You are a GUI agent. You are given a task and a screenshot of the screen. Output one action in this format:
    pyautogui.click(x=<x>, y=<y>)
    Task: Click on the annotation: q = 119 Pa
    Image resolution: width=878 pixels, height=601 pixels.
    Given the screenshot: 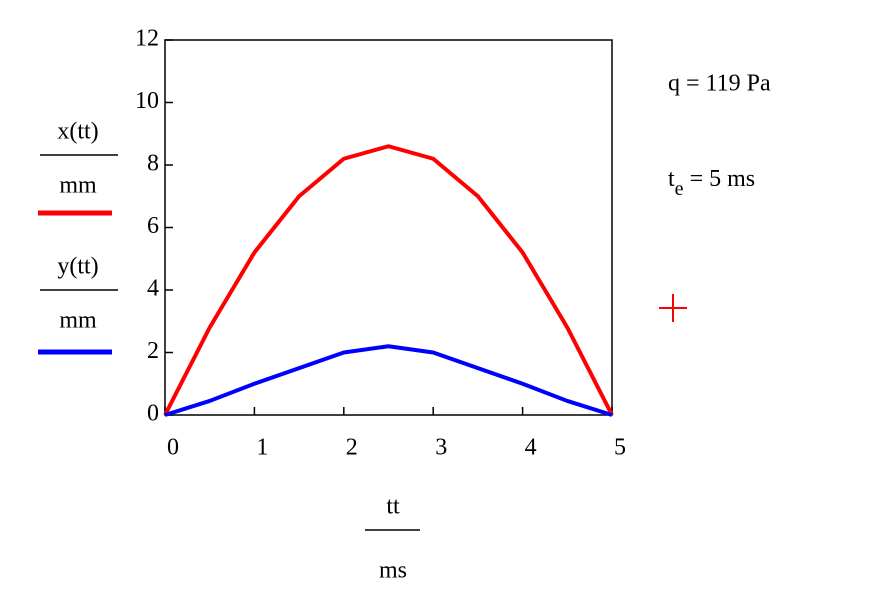 What is the action you would take?
    pyautogui.click(x=719, y=84)
    